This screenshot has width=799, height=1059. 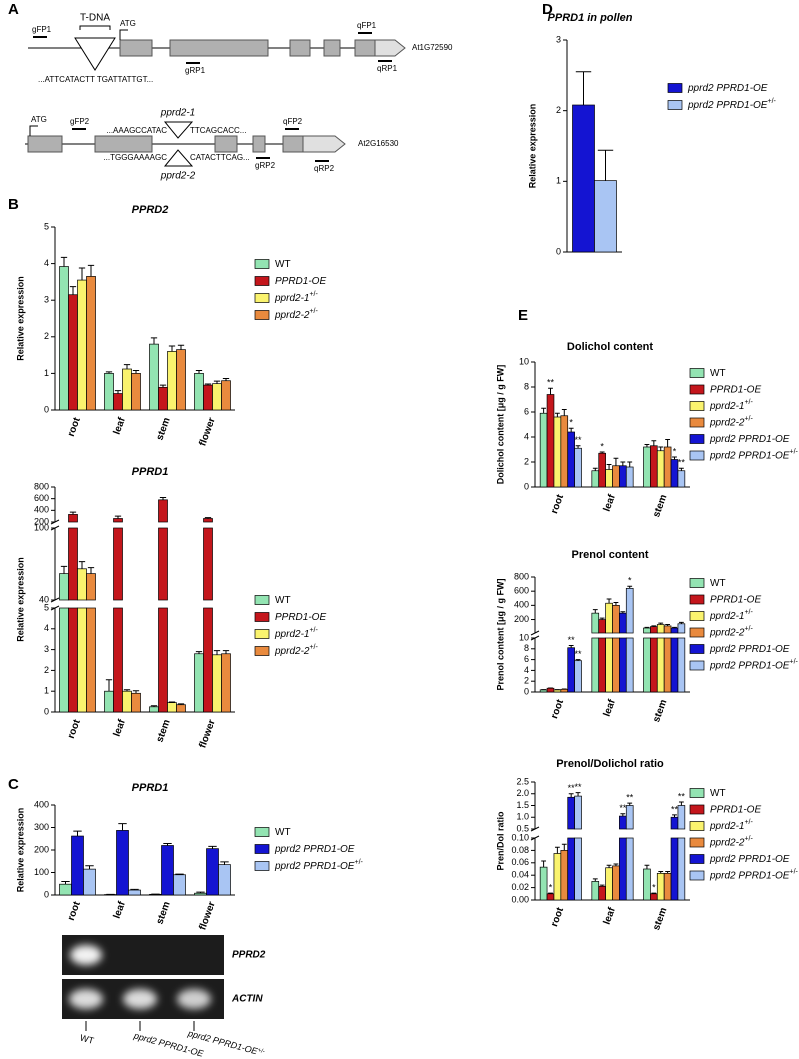 I want to click on legend-name: pprd2-1, so click(x=726, y=616).